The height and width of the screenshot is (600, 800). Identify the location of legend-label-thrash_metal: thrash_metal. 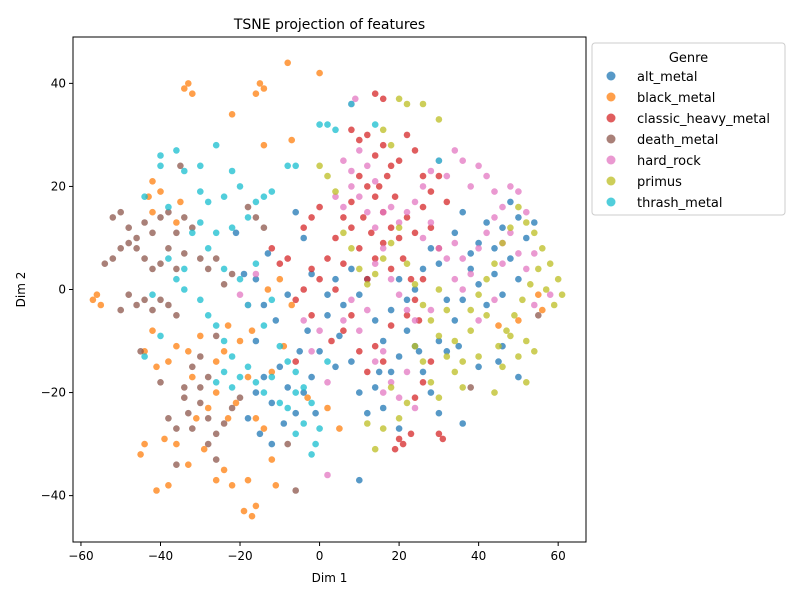
(680, 203).